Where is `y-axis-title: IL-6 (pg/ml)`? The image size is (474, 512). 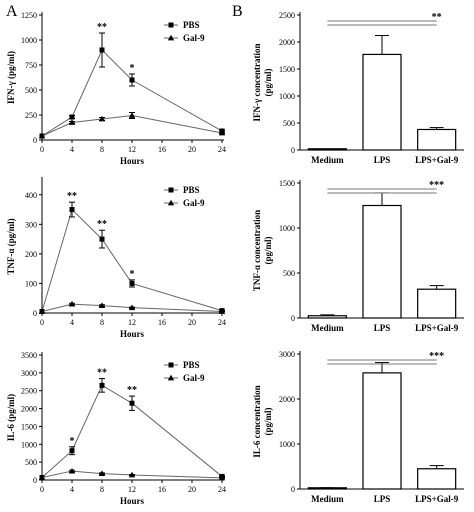 y-axis-title: IL-6 (pg/ml) is located at coordinates (11, 417).